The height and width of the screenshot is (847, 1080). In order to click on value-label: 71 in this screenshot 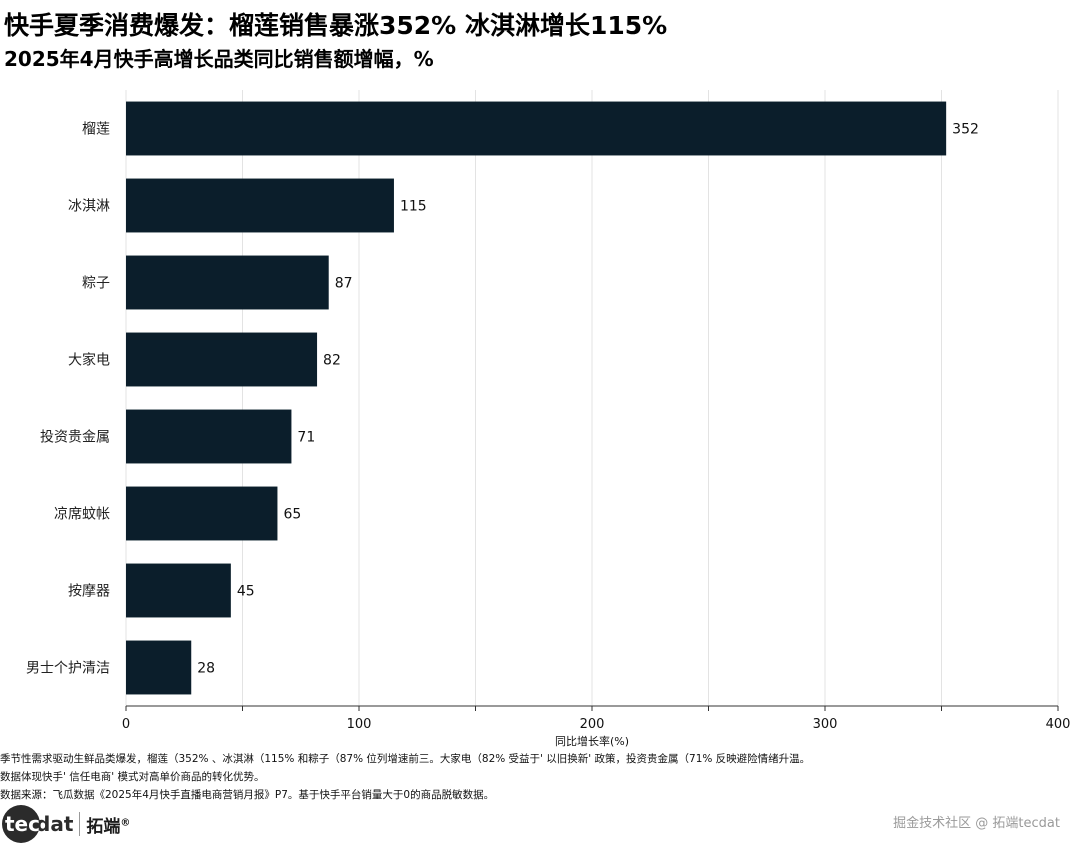, I will do `click(306, 438)`.